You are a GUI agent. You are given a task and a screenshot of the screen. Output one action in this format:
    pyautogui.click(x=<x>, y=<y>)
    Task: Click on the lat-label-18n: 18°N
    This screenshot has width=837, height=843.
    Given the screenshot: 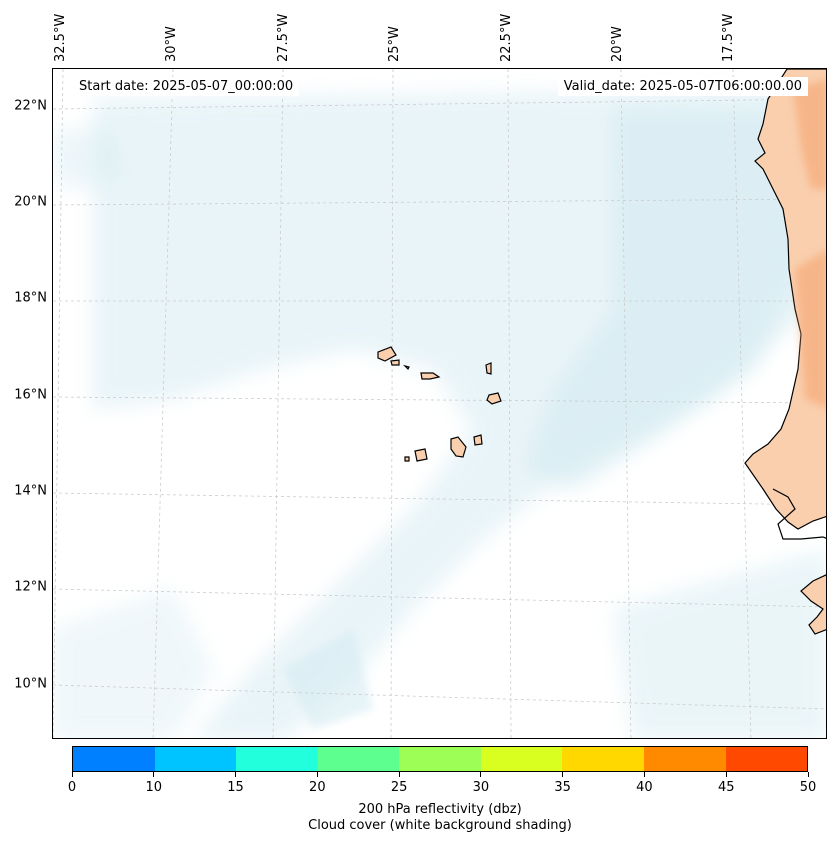 What is the action you would take?
    pyautogui.click(x=30, y=298)
    